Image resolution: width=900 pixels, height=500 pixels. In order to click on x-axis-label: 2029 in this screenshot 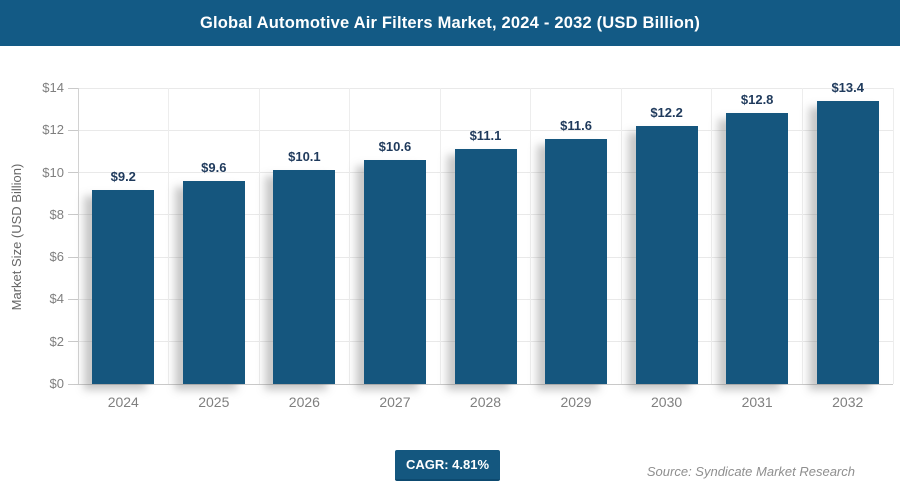, I will do `click(576, 402)`.